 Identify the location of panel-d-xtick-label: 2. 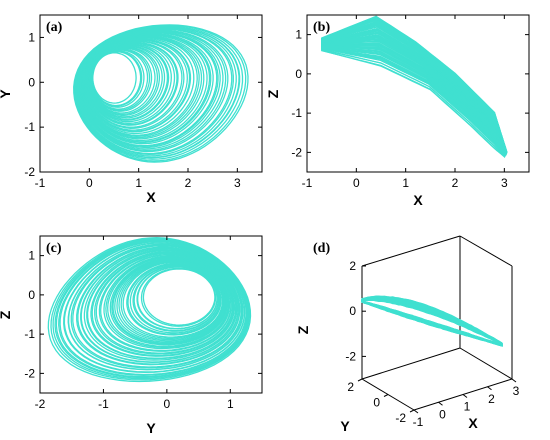
(491, 399).